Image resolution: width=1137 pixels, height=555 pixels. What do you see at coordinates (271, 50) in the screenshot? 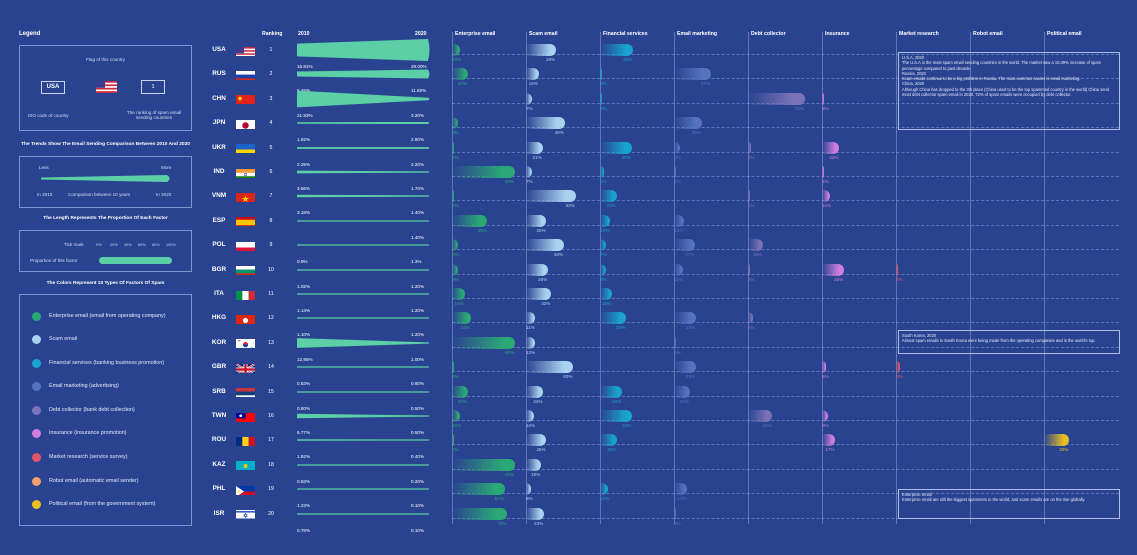
I see `rank-number: 1` at bounding box center [271, 50].